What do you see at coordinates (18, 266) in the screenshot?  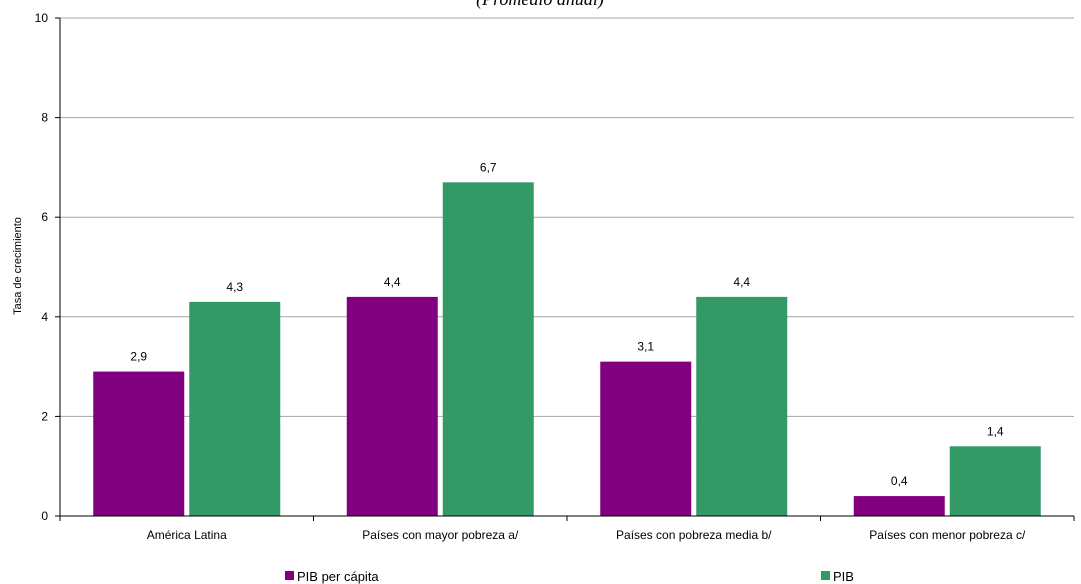 I see `y-axis-label: Tasa de crecimiento` at bounding box center [18, 266].